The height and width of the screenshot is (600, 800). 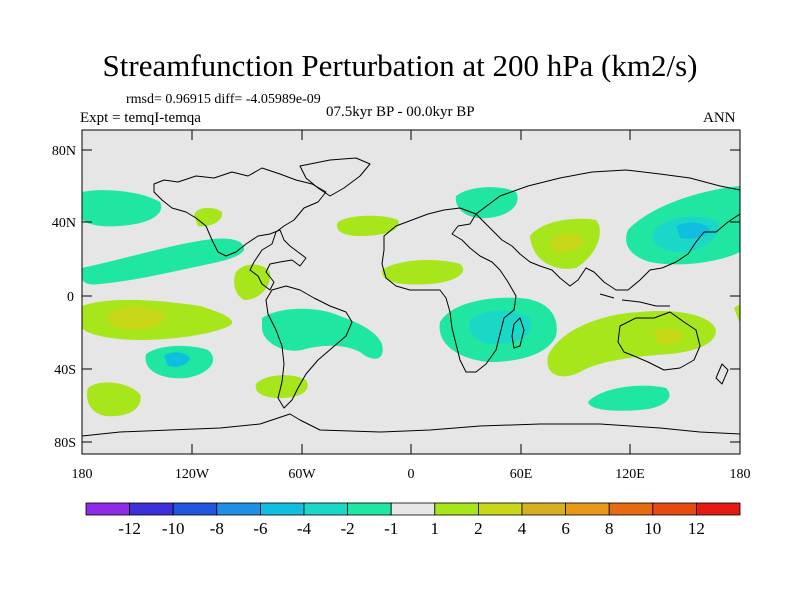 What do you see at coordinates (391, 528) in the screenshot?
I see `colorbar-label: -1` at bounding box center [391, 528].